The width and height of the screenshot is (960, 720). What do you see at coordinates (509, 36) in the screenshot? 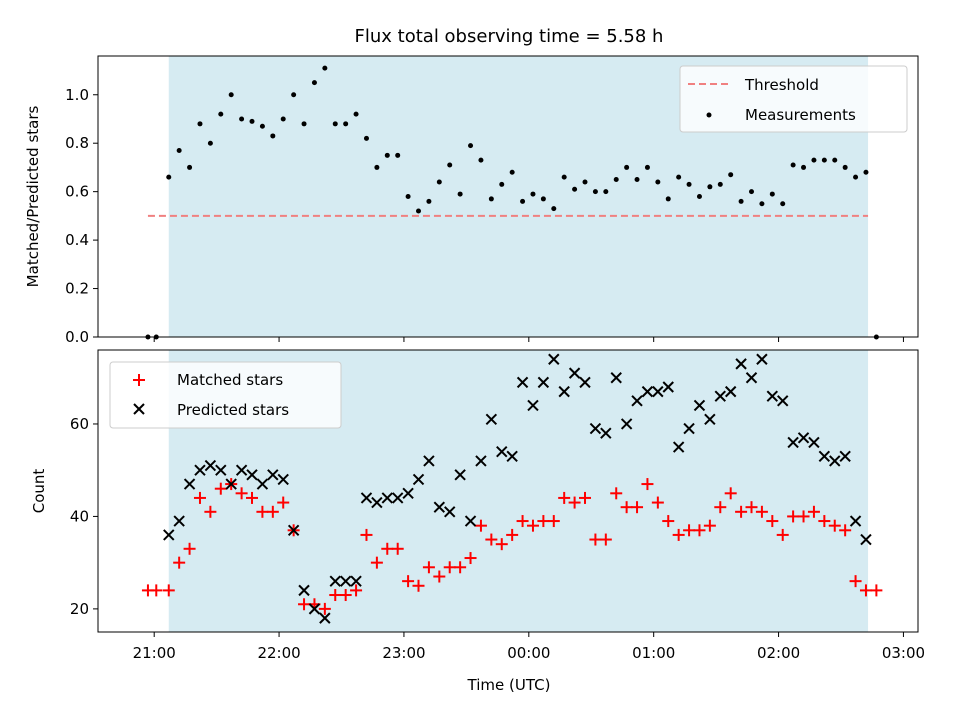
I see `chart-title: Flux total observing time = 5.58 h` at bounding box center [509, 36].